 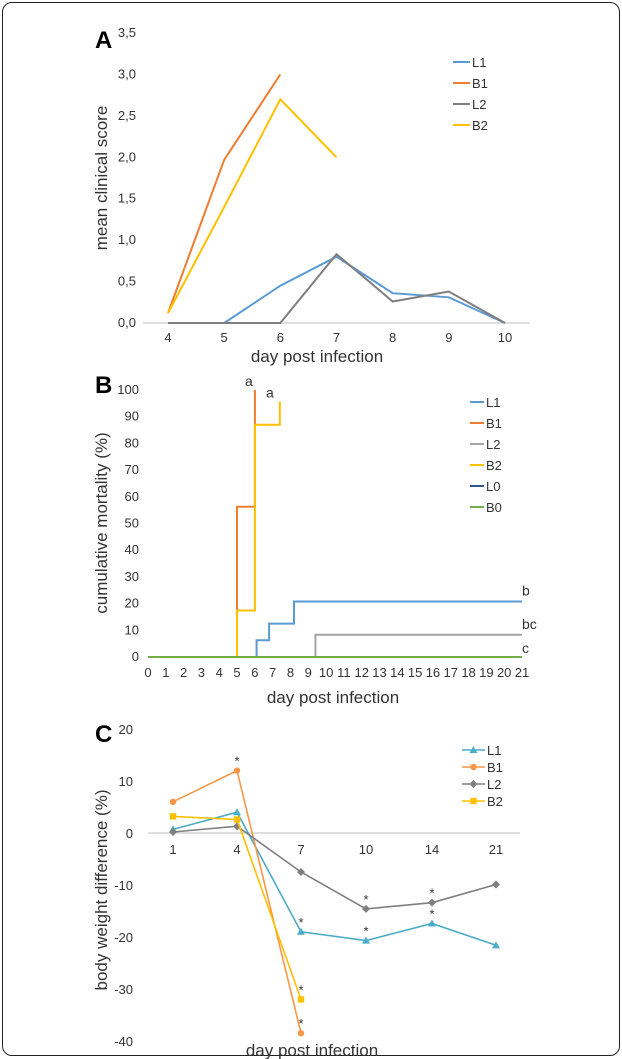 I want to click on panel-b-letter: B, so click(x=103, y=385).